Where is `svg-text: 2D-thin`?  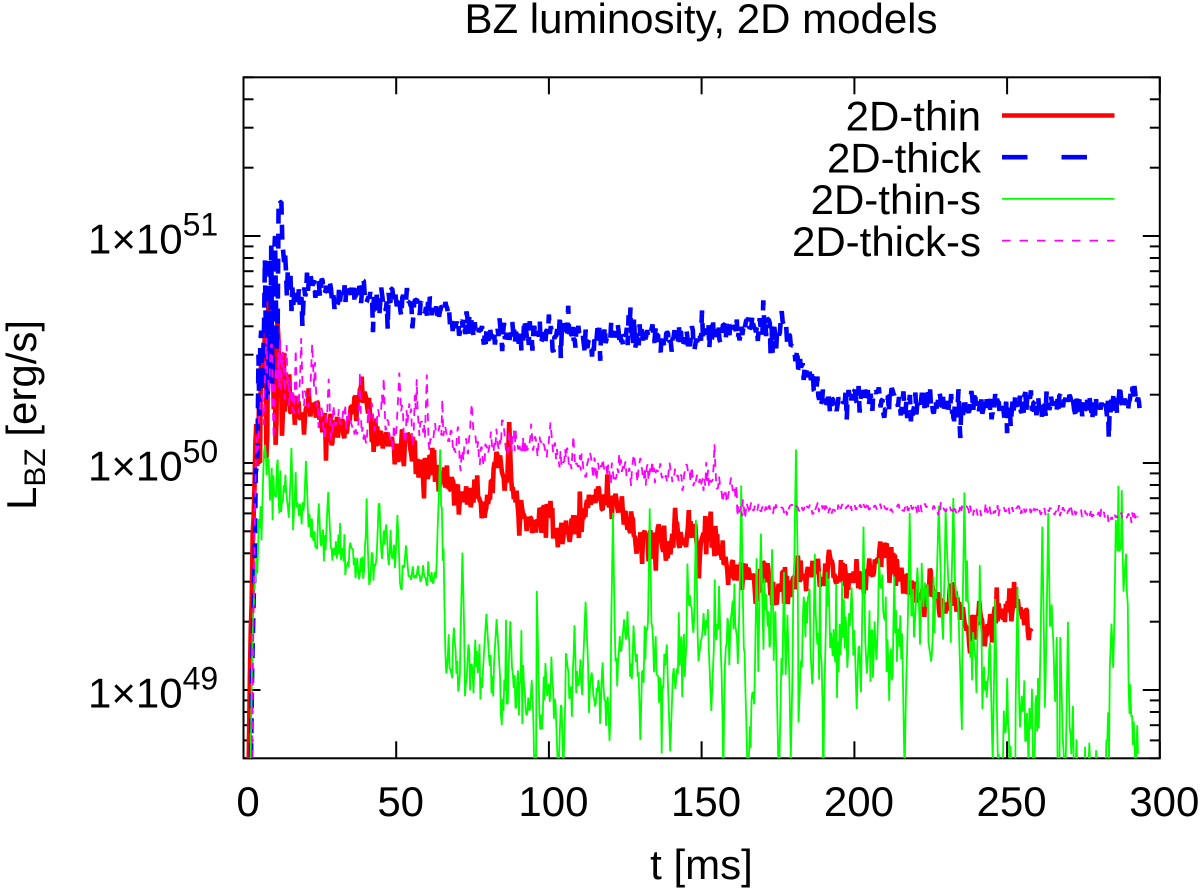
svg-text: 2D-thin is located at coordinates (913, 116).